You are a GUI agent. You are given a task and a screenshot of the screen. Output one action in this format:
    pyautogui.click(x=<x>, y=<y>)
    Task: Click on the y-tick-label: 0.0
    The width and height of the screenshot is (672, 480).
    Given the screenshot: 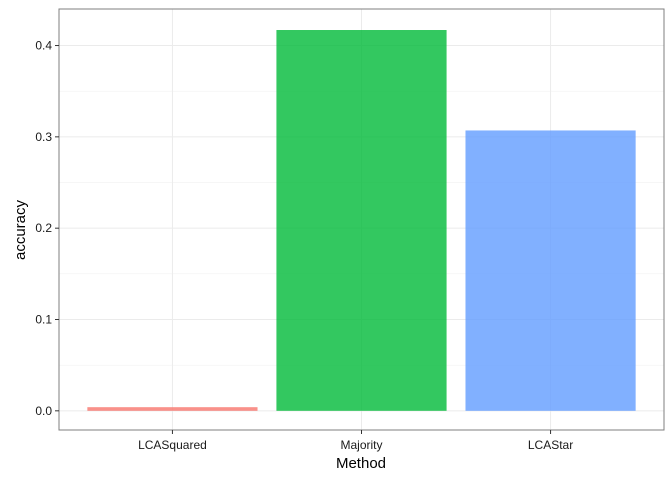 What is the action you would take?
    pyautogui.click(x=43, y=411)
    